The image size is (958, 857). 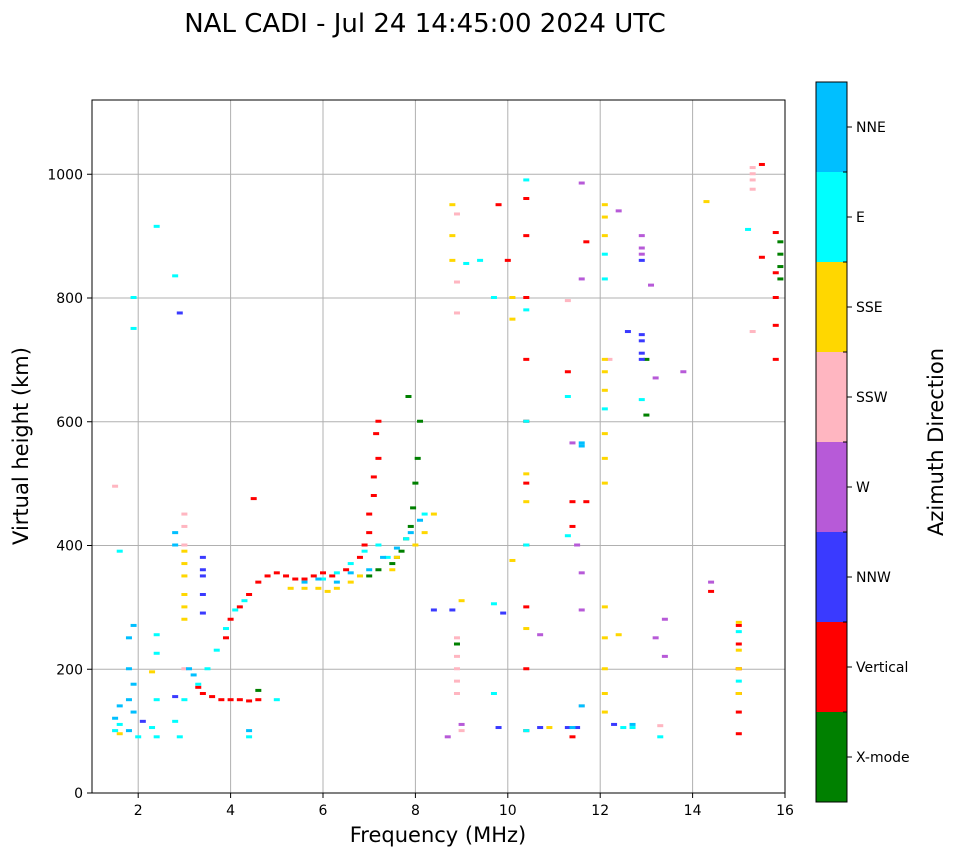 I want to click on colorbar: X-mode Vertical NNW W SSW SSE E NNE, so click(x=862, y=442).